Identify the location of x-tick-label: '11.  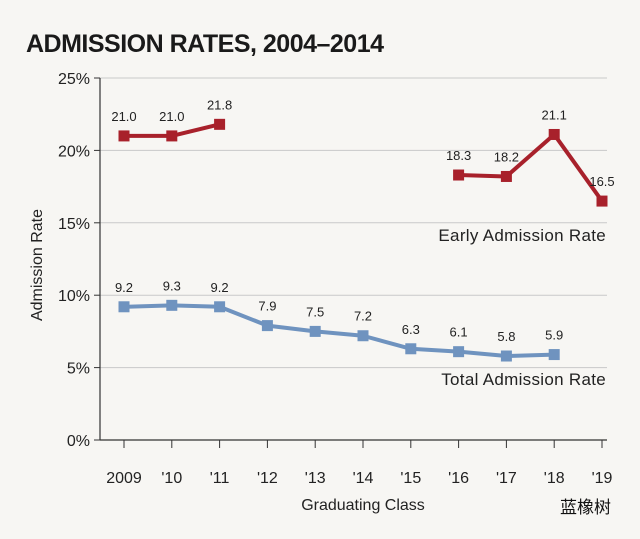
(220, 478).